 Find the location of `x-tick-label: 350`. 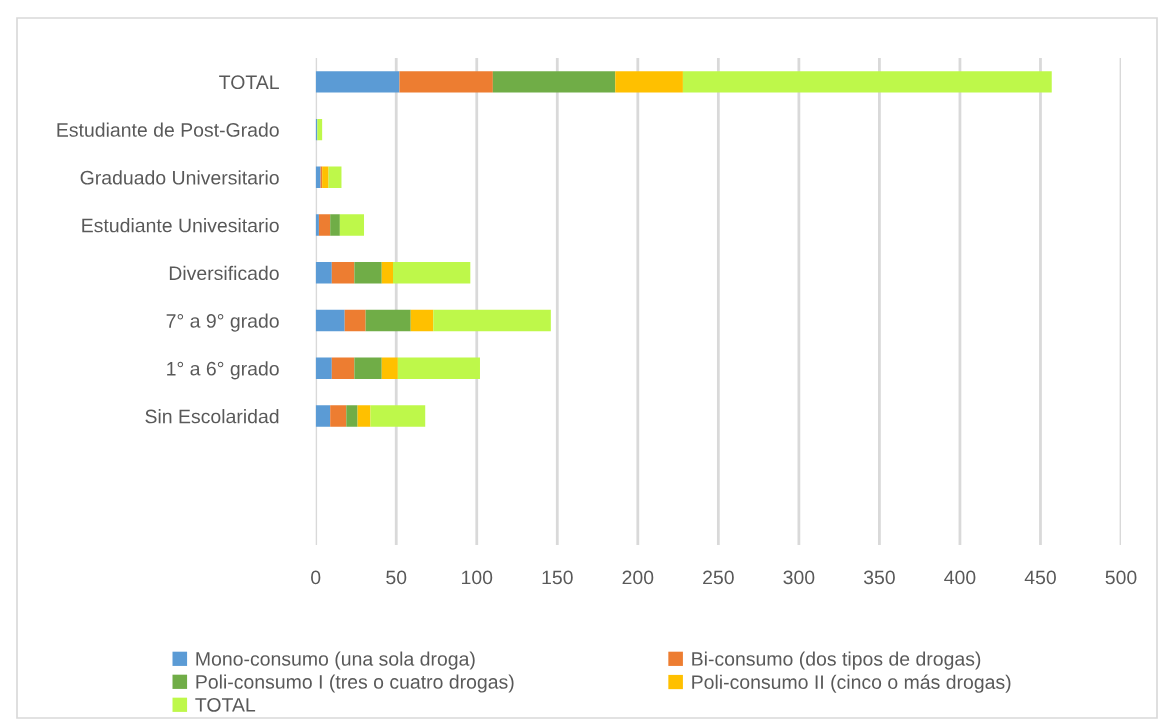

x-tick-label: 350 is located at coordinates (879, 577).